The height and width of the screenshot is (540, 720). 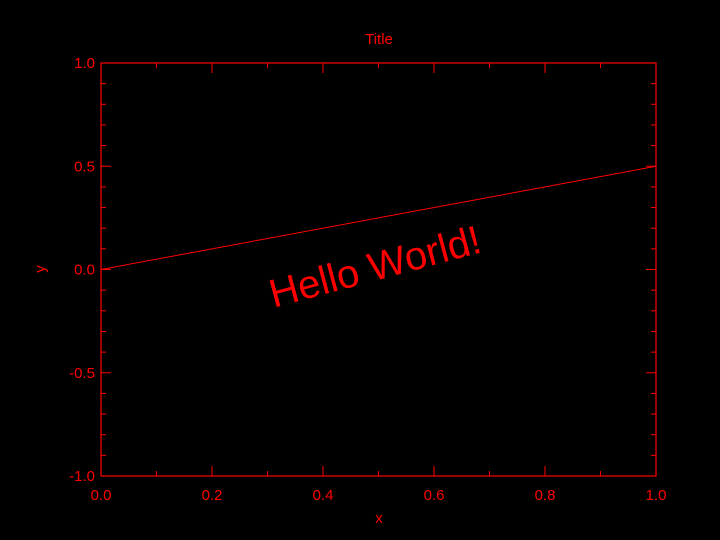 What do you see at coordinates (379, 39) in the screenshot?
I see `chart-title: Title` at bounding box center [379, 39].